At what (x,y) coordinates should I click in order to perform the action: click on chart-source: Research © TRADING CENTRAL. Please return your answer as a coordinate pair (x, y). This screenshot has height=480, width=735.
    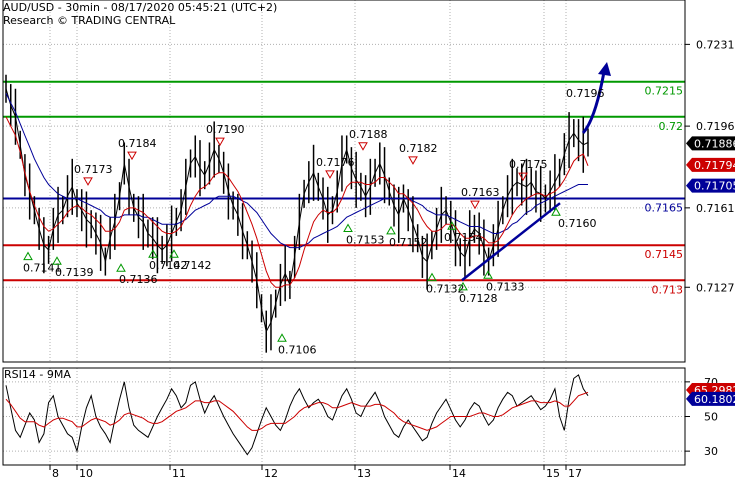
    Looking at the image, I should click on (89, 20).